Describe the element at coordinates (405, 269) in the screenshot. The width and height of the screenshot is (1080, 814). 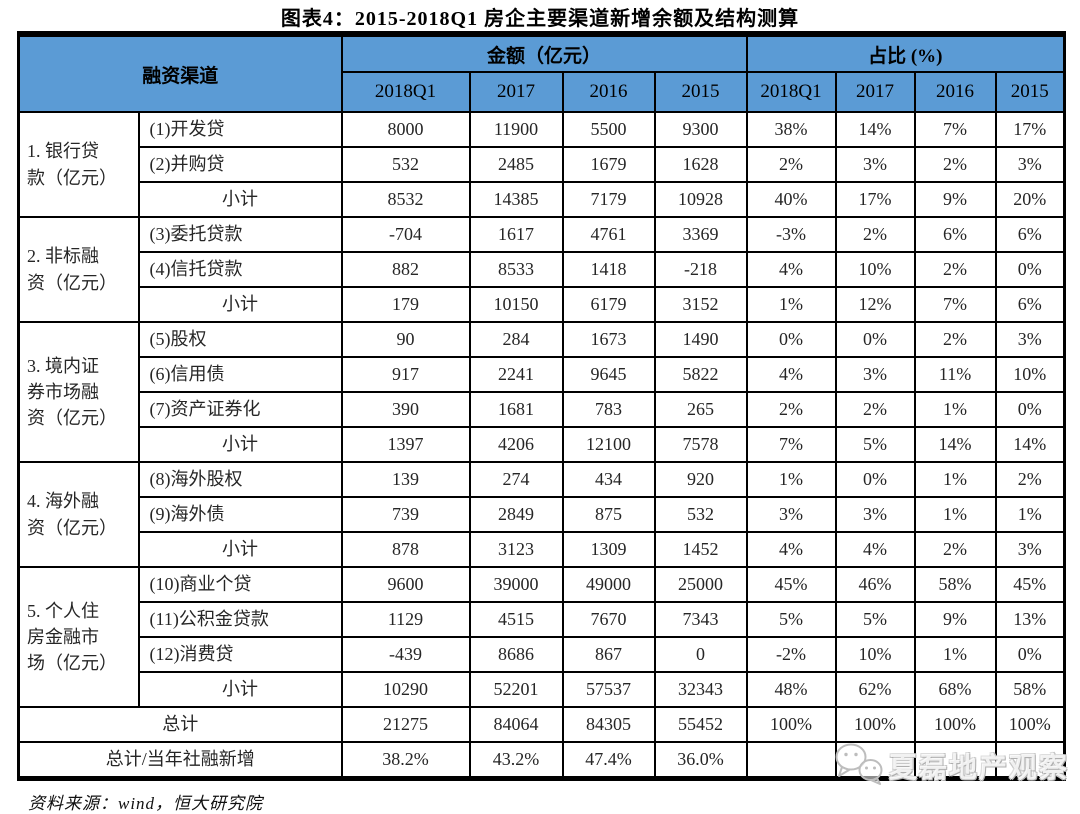
I see `amount-cell: 882` at that location.